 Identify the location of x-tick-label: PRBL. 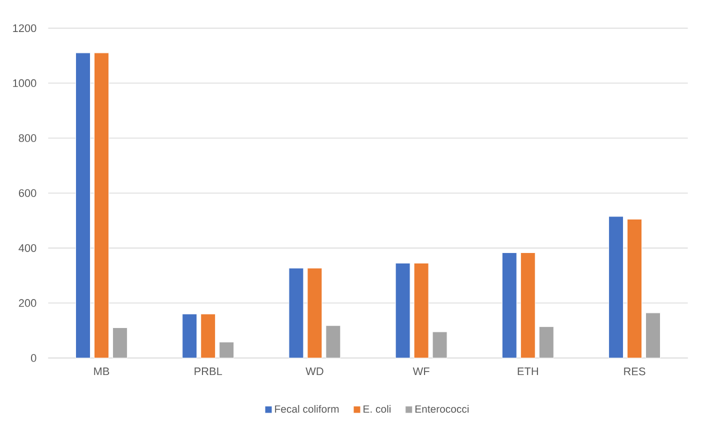
(208, 371).